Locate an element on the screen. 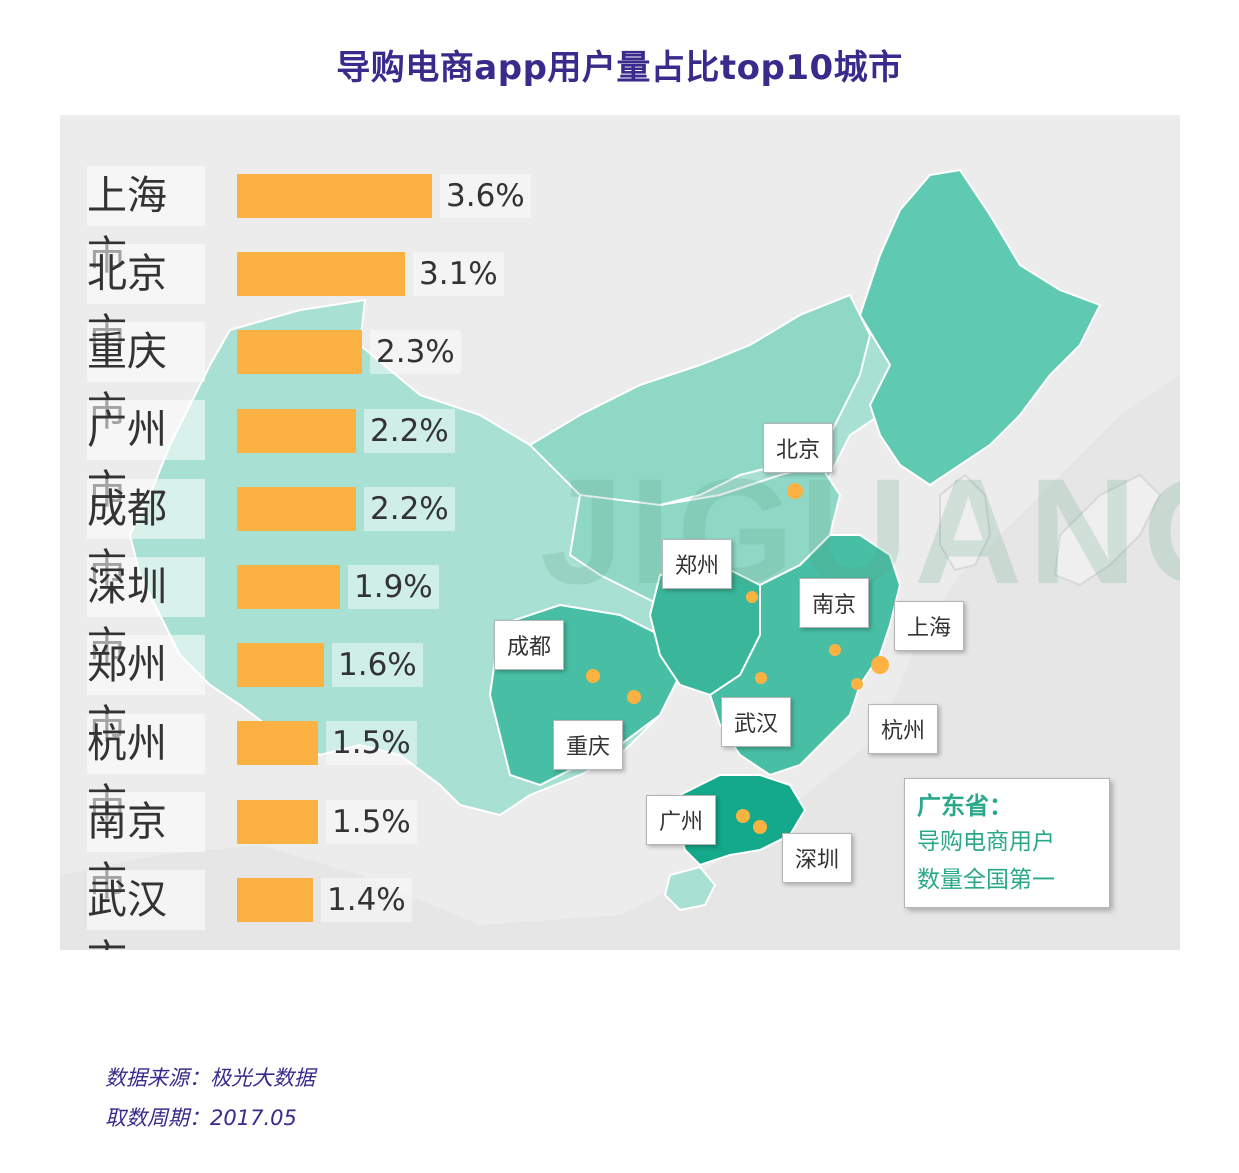 The width and height of the screenshot is (1239, 1173). callout-line2: 数量全国第一 is located at coordinates (986, 880).